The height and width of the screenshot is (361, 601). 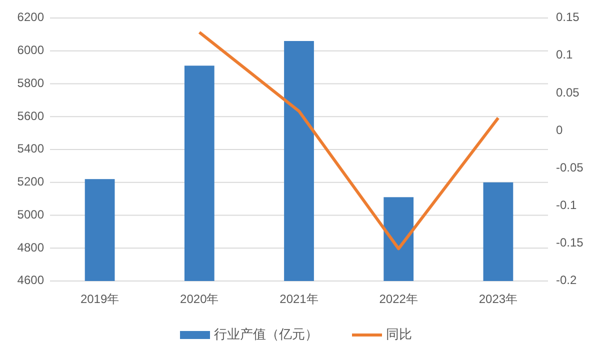 I want to click on y2-tick-label: 0.15, so click(x=568, y=17).